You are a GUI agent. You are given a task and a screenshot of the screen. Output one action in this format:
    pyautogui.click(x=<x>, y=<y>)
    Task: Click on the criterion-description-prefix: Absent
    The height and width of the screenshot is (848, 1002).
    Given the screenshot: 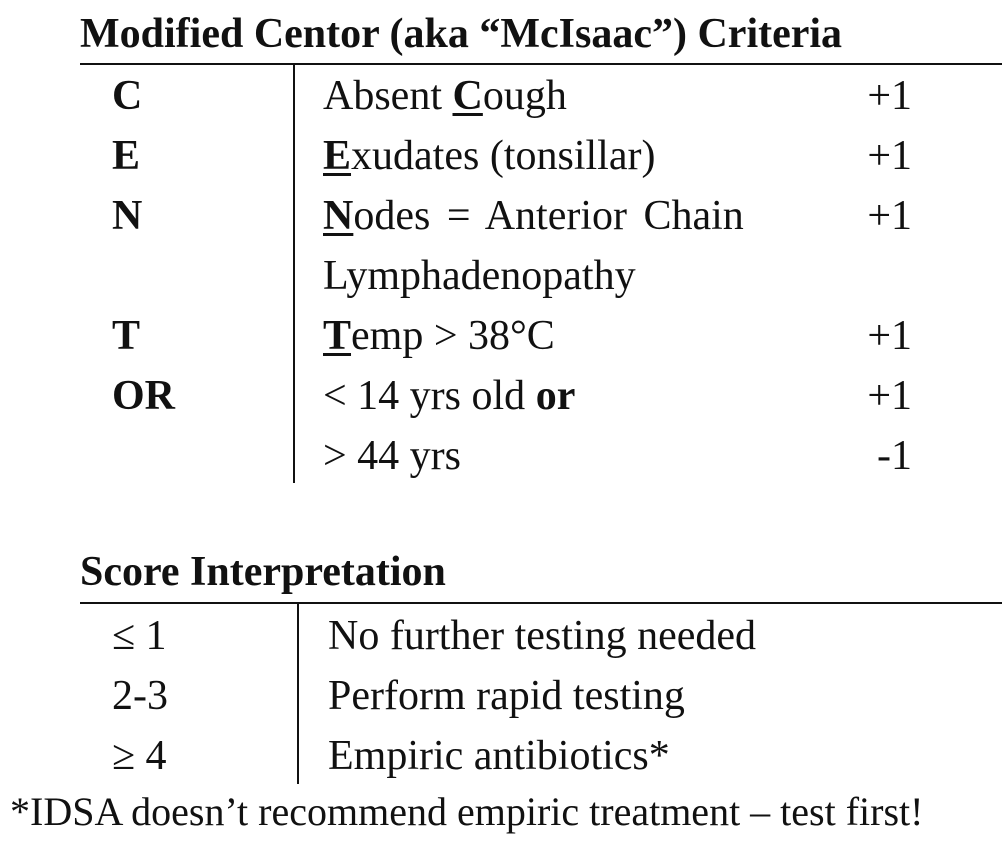 What is the action you would take?
    pyautogui.click(x=388, y=96)
    